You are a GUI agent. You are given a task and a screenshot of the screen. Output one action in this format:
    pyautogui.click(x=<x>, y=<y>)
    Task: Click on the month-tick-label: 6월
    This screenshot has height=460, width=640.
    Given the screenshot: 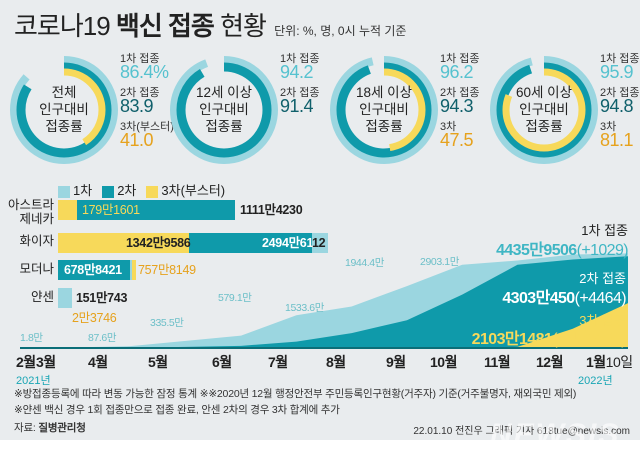 What is the action you would take?
    pyautogui.click(x=222, y=362)
    